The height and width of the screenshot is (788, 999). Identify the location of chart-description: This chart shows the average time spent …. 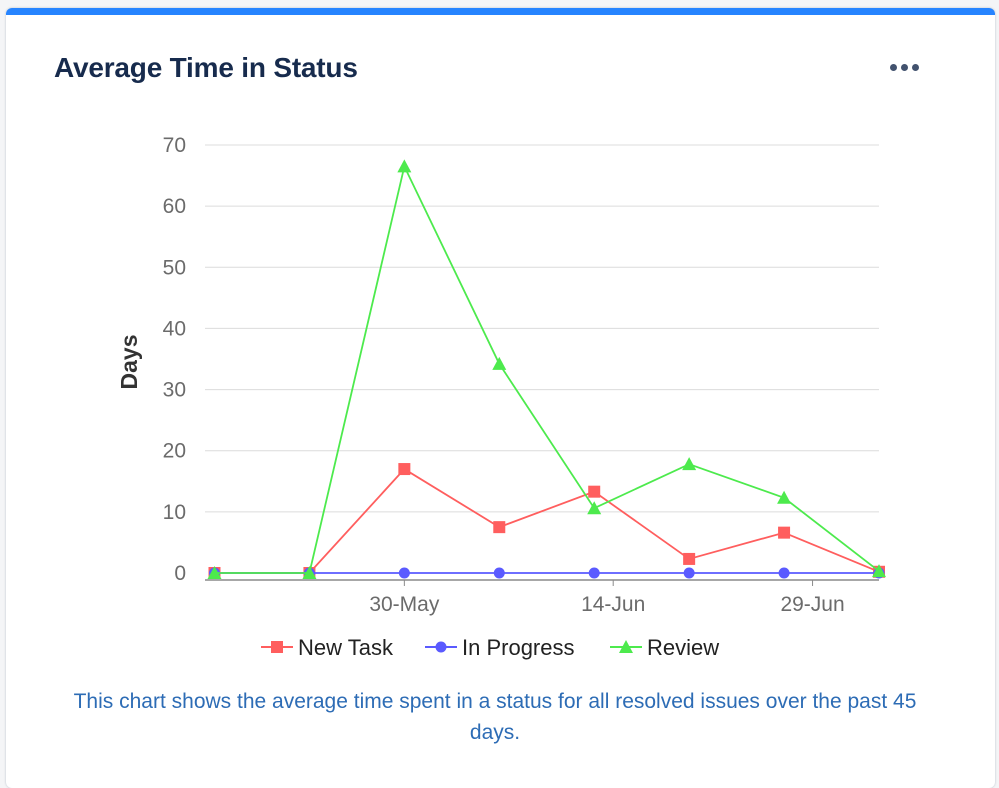
(495, 717).